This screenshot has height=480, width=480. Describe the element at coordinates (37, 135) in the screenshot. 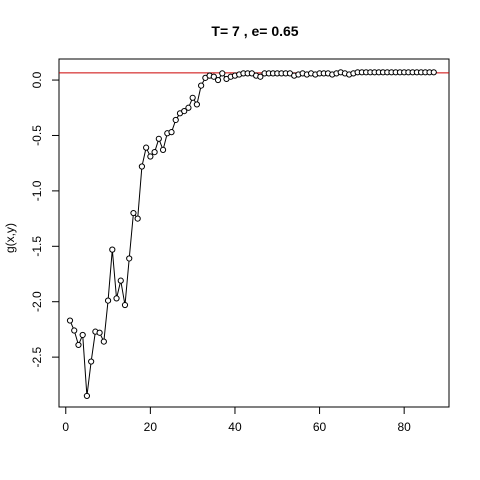

I see `y-tick-label: -0.5` at that location.